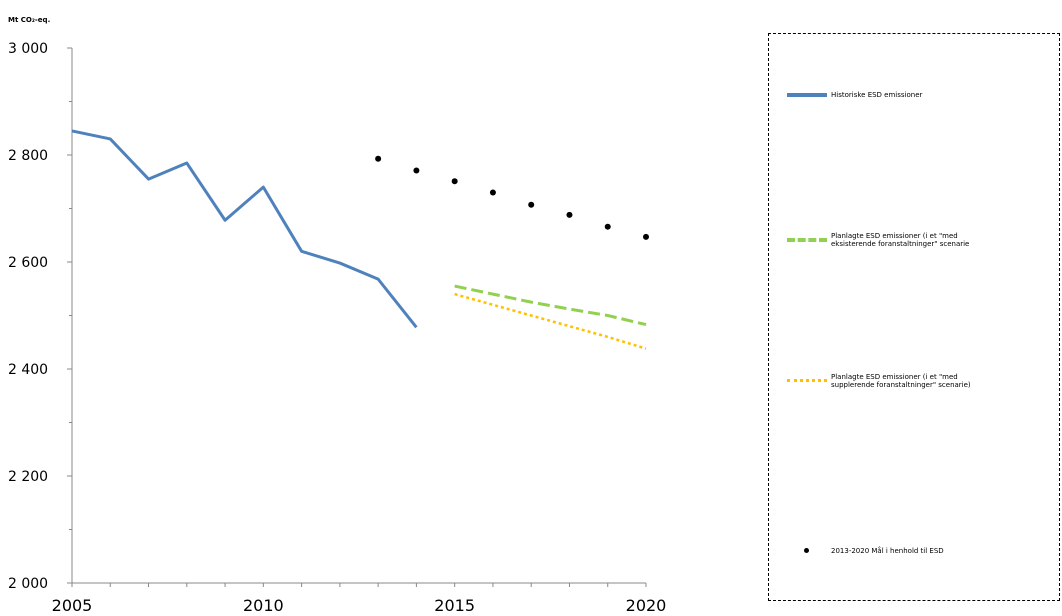  Describe the element at coordinates (28, 49) in the screenshot. I see `y-tick-label: 3 000` at that location.